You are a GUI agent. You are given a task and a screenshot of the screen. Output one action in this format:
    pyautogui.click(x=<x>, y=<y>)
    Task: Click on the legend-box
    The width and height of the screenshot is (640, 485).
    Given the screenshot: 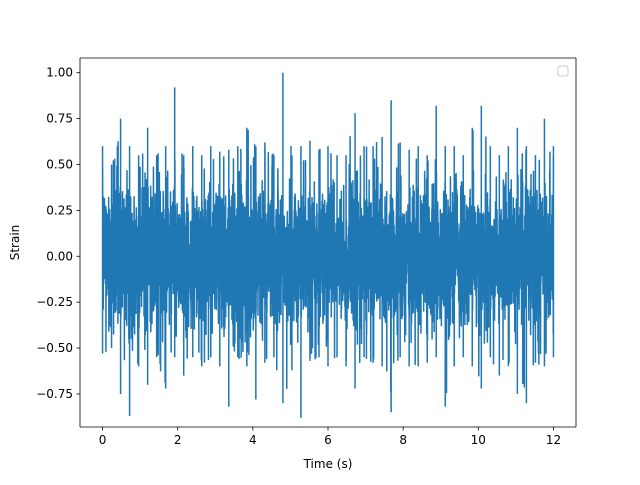 What is the action you would take?
    pyautogui.click(x=563, y=71)
    